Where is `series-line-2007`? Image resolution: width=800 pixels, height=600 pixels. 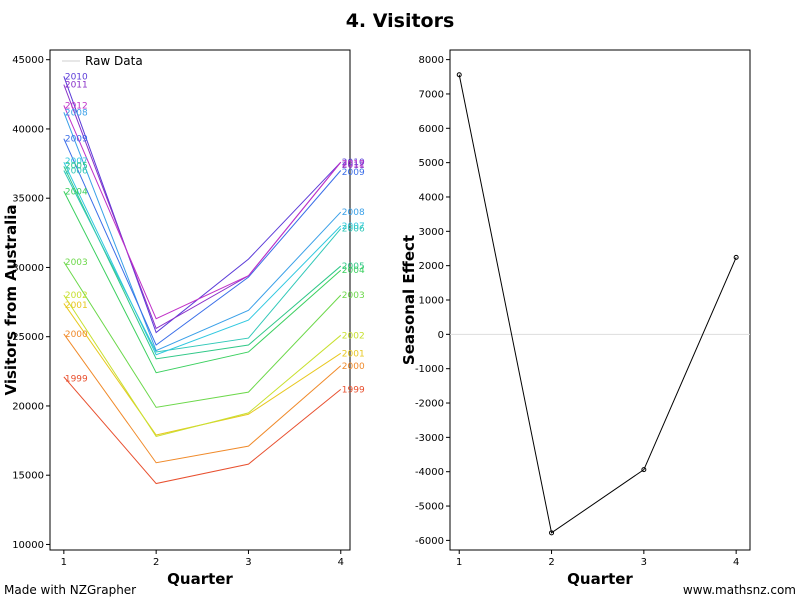 series-line-2007 is located at coordinates (202, 258).